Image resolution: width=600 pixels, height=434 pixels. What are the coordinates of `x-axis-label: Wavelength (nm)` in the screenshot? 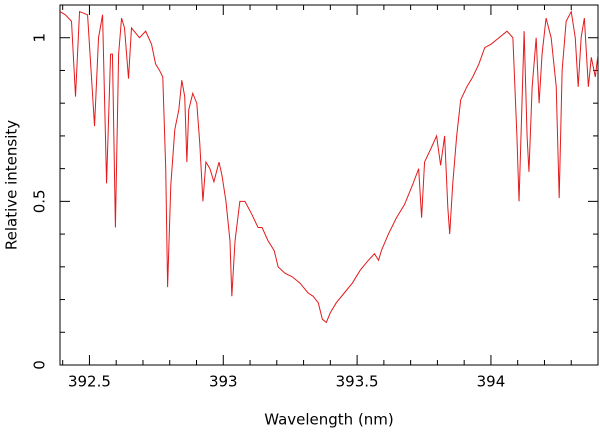 It's located at (329, 420).